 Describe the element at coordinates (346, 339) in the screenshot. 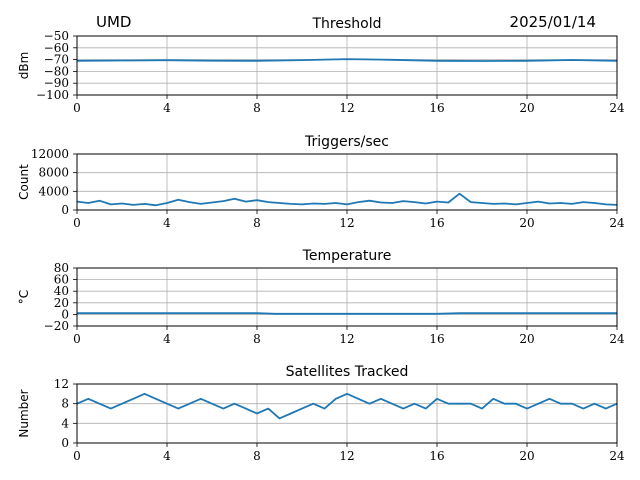

I see `temperature-xtick-label-3: 12` at that location.